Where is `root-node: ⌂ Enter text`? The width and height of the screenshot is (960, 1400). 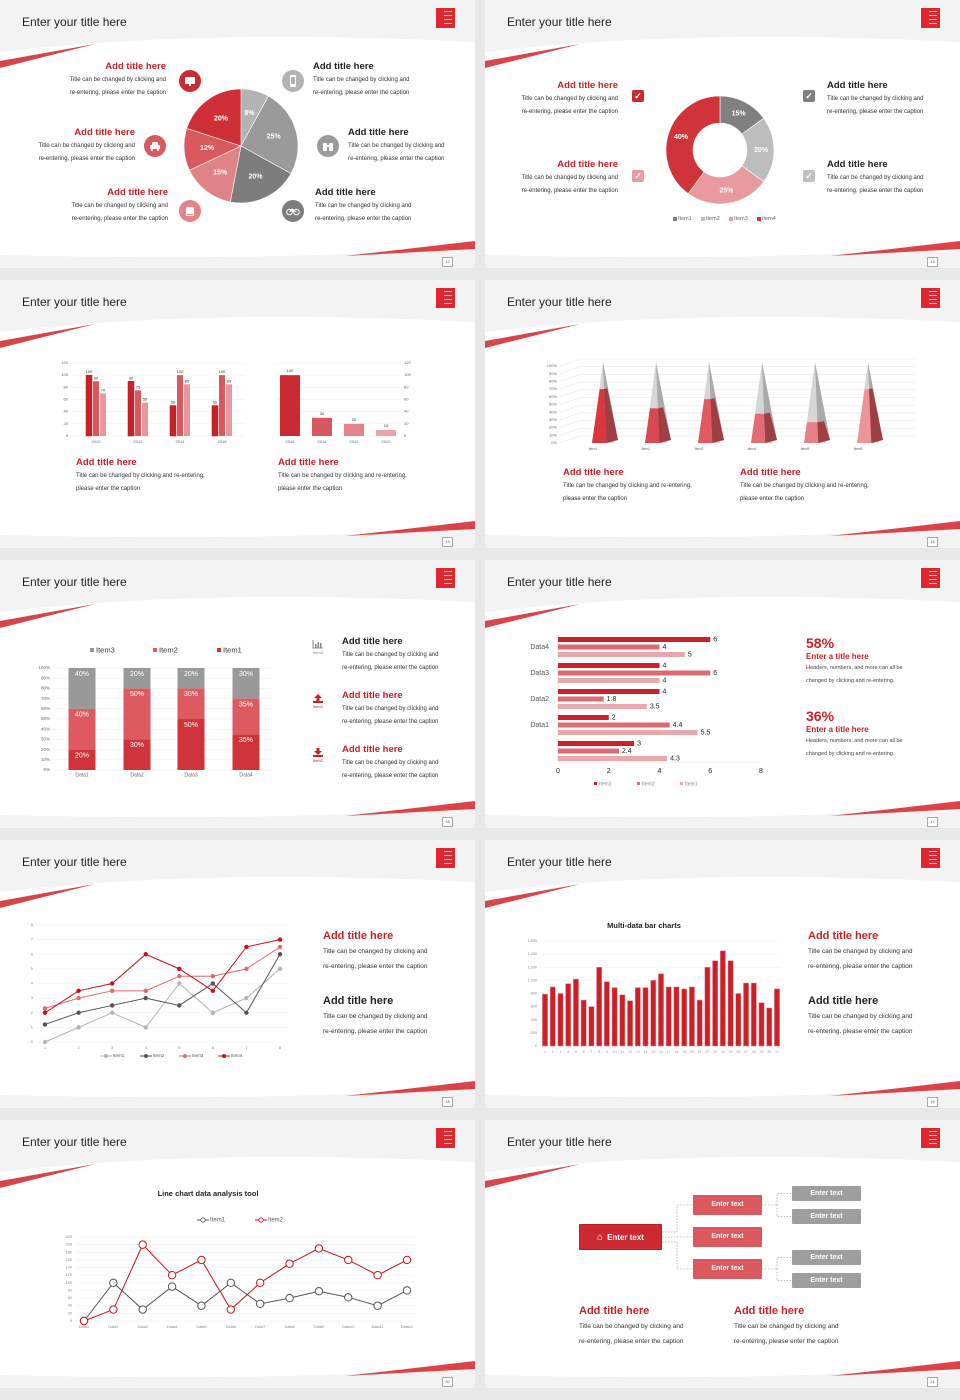
root-node: ⌂ Enter text is located at coordinates (620, 1237).